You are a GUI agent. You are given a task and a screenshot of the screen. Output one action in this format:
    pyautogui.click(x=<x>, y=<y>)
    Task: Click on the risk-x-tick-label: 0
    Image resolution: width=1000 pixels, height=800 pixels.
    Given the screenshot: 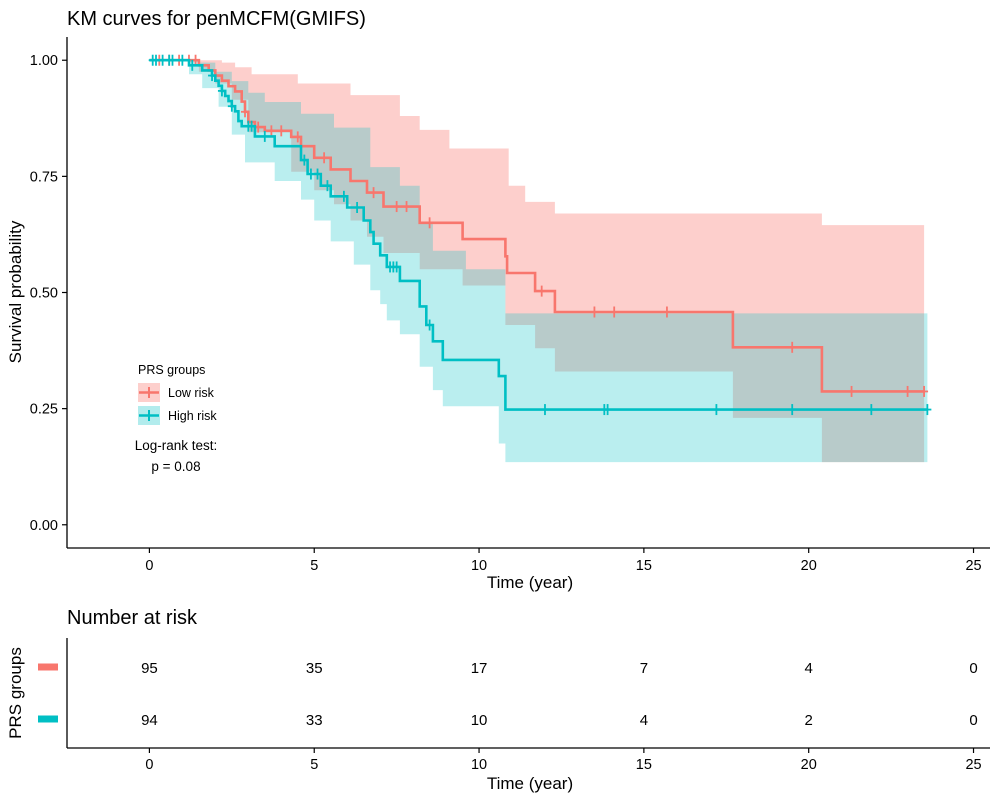 What is the action you would take?
    pyautogui.click(x=149, y=765)
    